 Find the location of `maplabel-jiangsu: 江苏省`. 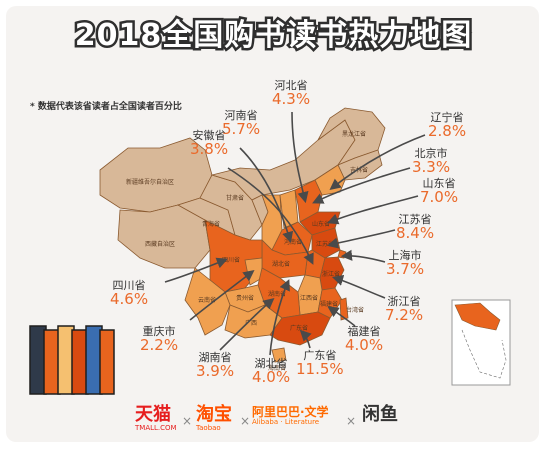

maplabel-jiangsu: 江苏省 is located at coordinates (325, 244).